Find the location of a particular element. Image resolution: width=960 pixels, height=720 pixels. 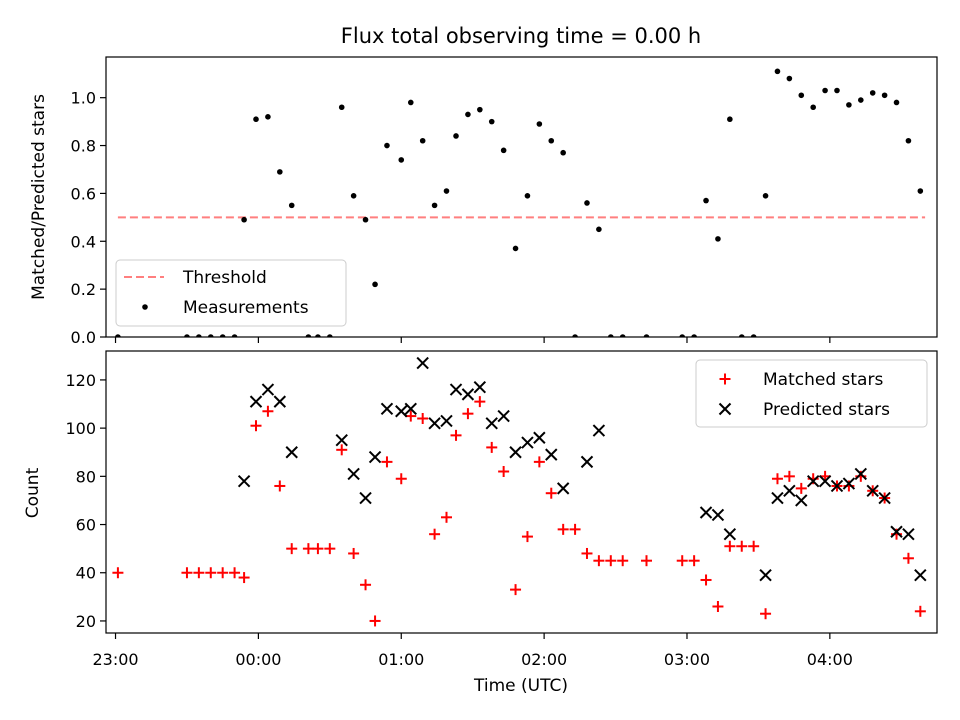

bottom-y-tick-label: 40 is located at coordinates (86, 573).